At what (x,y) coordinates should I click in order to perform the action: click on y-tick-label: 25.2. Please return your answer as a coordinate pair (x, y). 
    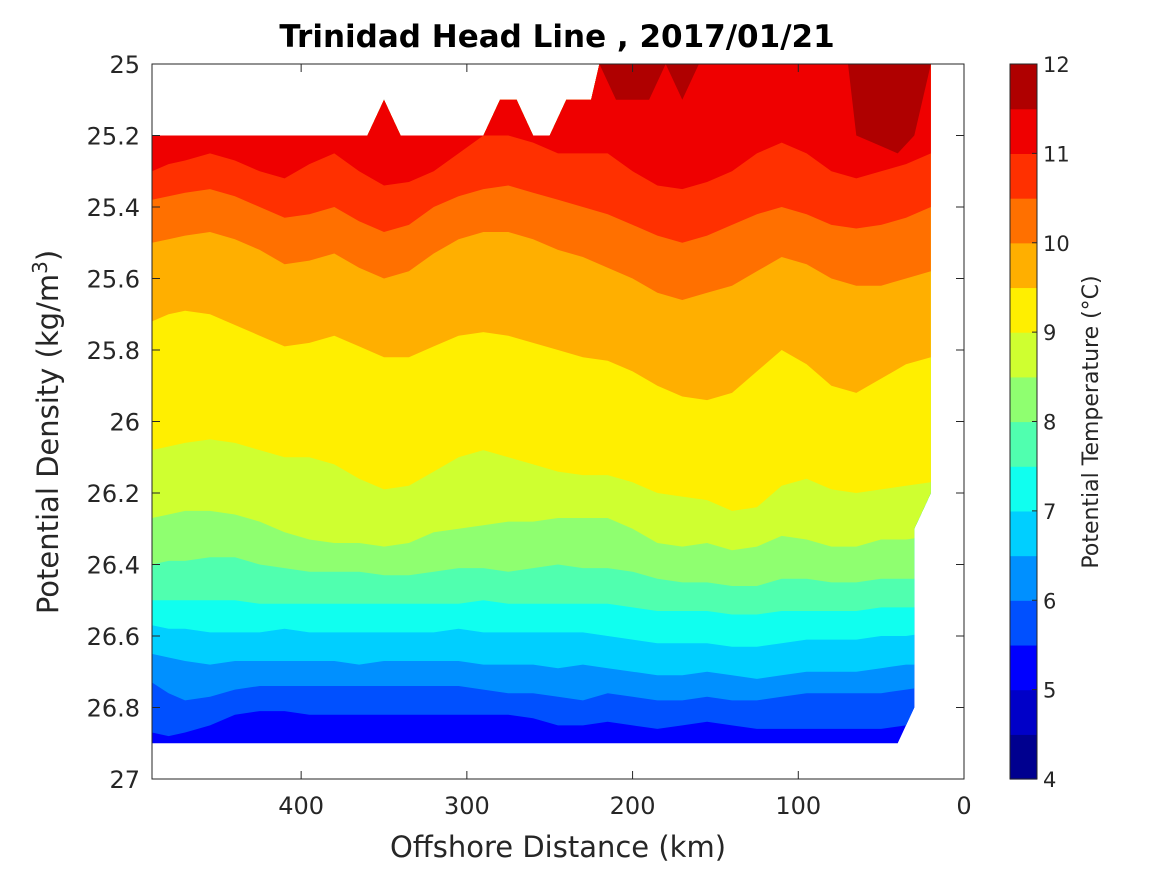
    Looking at the image, I should click on (113, 137).